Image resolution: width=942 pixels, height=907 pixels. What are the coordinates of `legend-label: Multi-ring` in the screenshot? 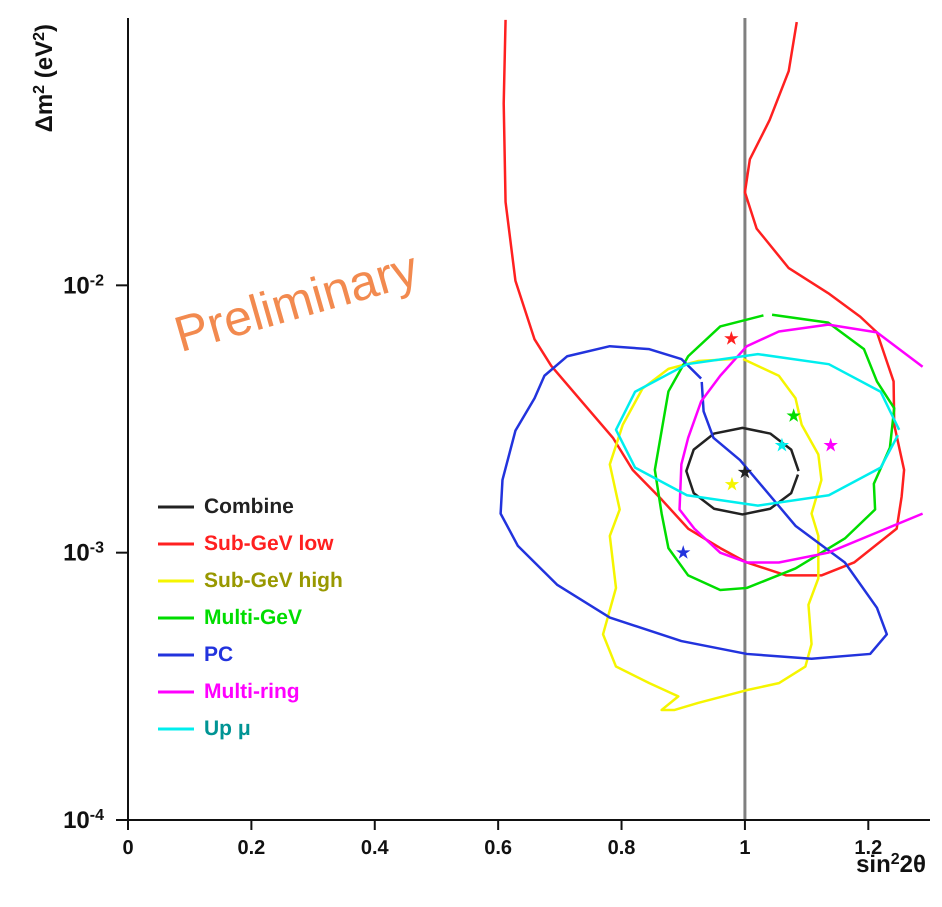 It's located at (252, 692).